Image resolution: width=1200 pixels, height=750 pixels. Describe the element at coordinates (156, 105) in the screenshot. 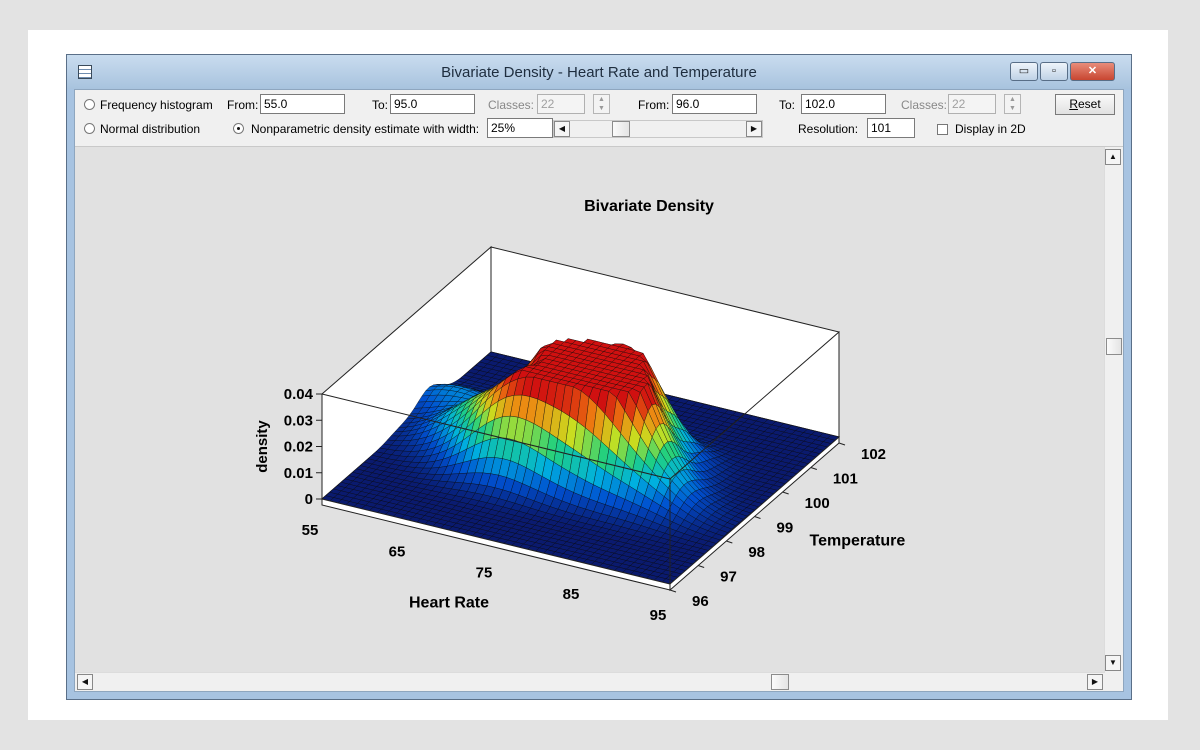

I see `frequency-histogram-label: Frequency histogram` at that location.